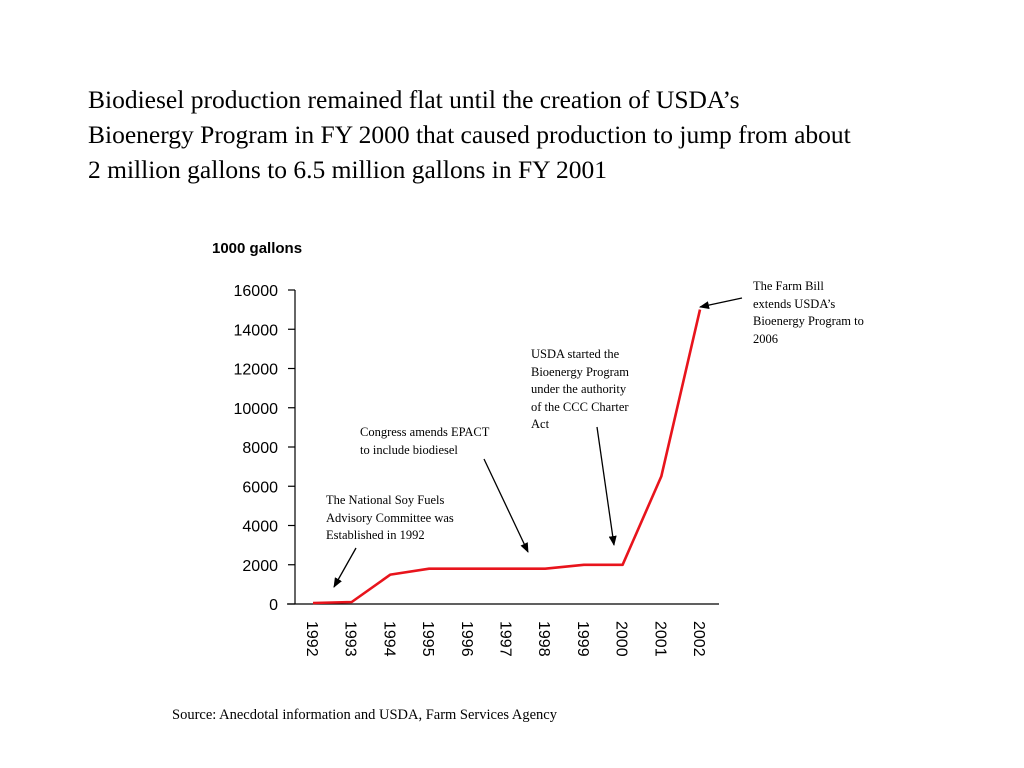 This screenshot has width=1024, height=768. What do you see at coordinates (311, 639) in the screenshot?
I see `x-tick-label: 1992` at bounding box center [311, 639].